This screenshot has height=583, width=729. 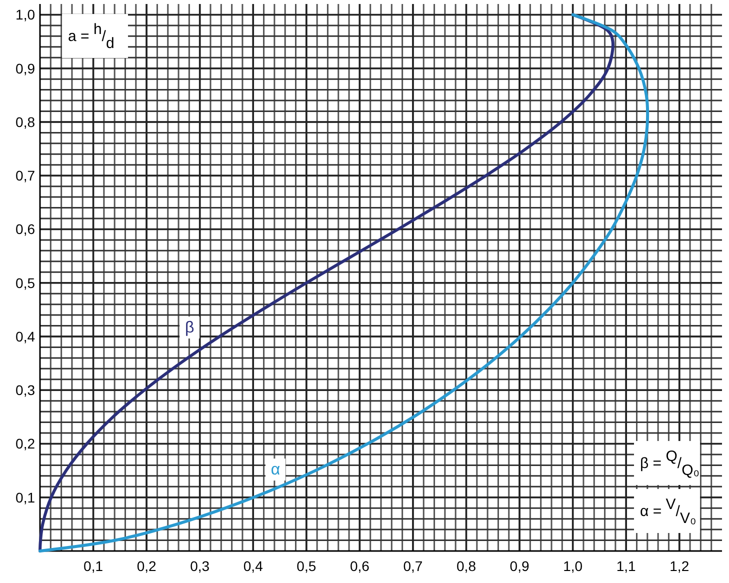 I want to click on formula-box: a = h/d, so click(x=95, y=36).